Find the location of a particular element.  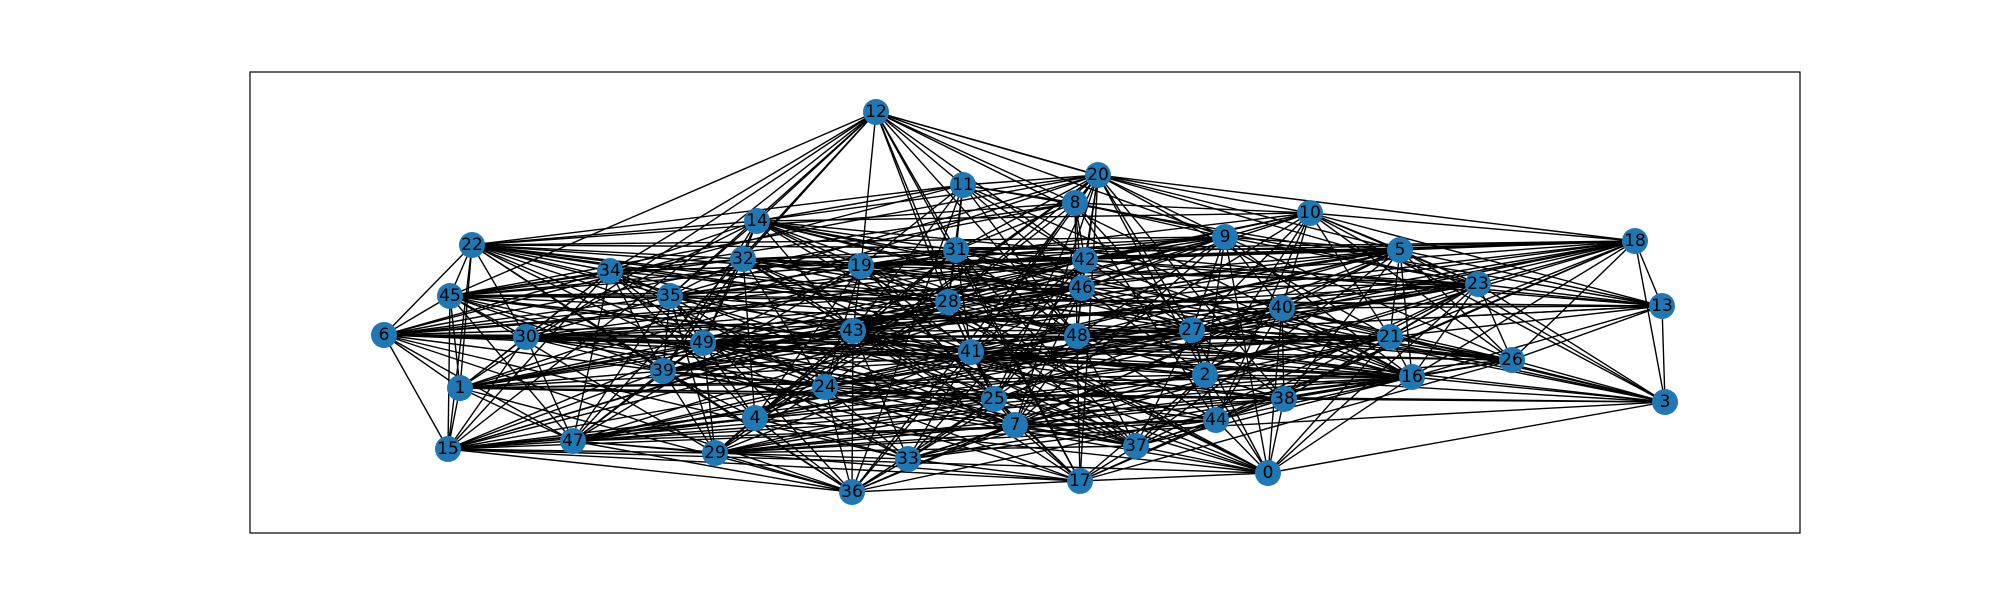

node-label: 6 is located at coordinates (384, 335).